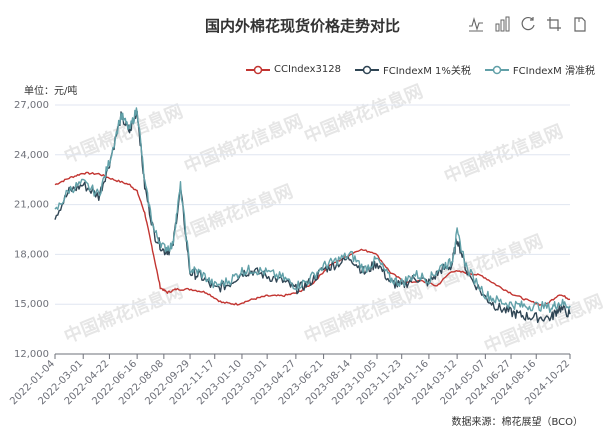 The height and width of the screenshot is (434, 605). Describe the element at coordinates (31, 354) in the screenshot. I see `y-tick-label: 12,000` at that location.